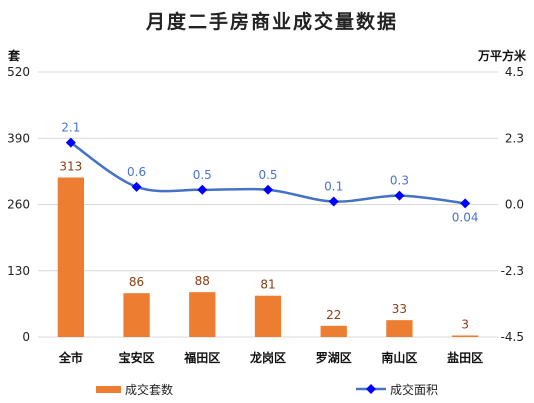 The image size is (534, 403). I want to click on left-axis-unit: 套, so click(14, 55).